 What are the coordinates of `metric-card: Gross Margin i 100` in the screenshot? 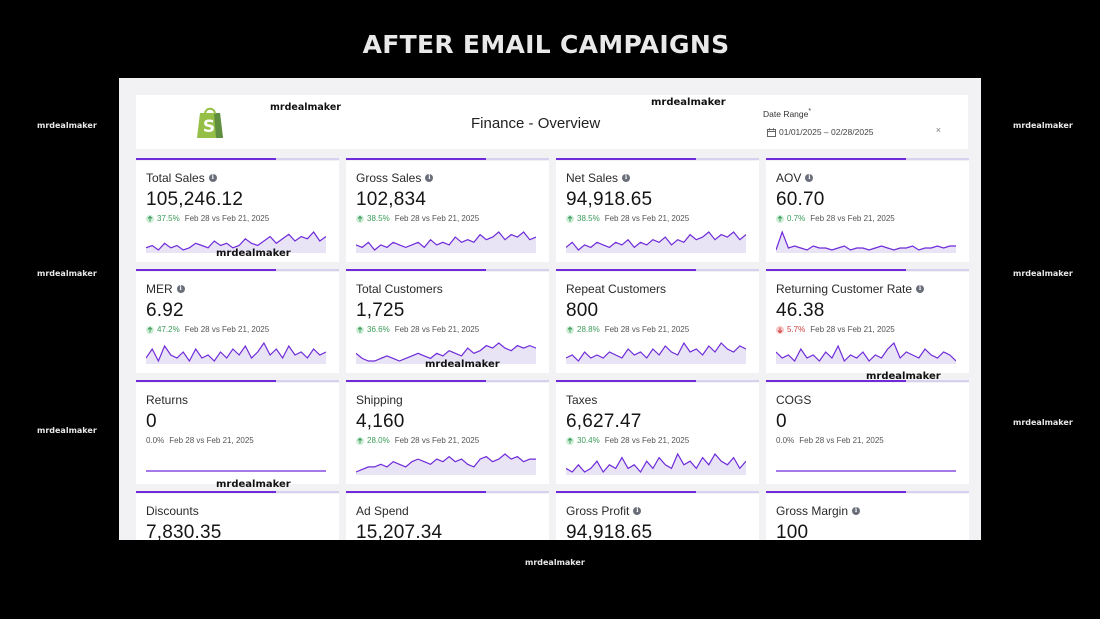 It's located at (867, 515).